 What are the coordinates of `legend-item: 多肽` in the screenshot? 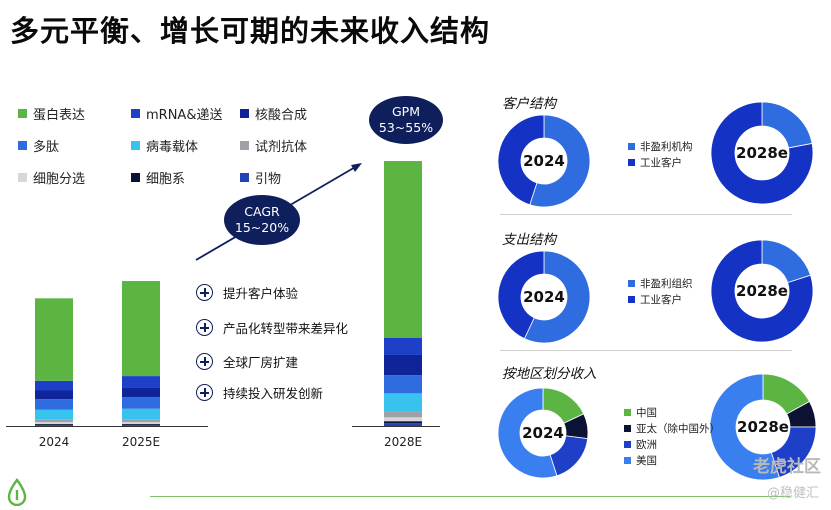 It's located at (38, 145).